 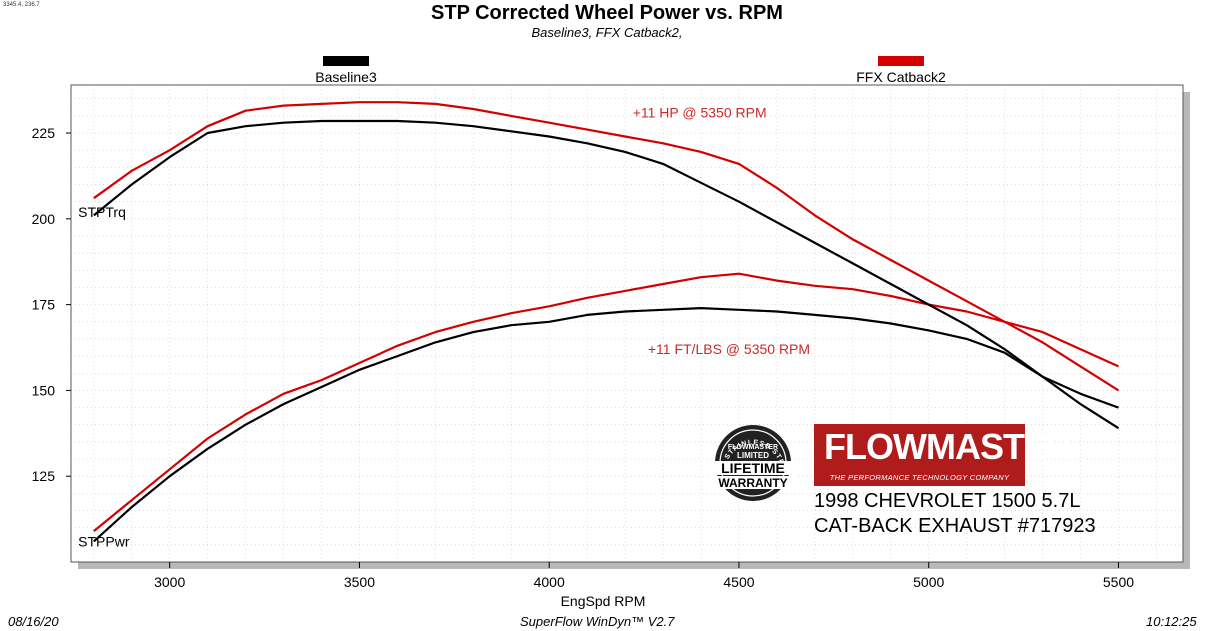 I want to click on chart-subtitle: Baseline3, FFX Catback2,, so click(x=607, y=32).